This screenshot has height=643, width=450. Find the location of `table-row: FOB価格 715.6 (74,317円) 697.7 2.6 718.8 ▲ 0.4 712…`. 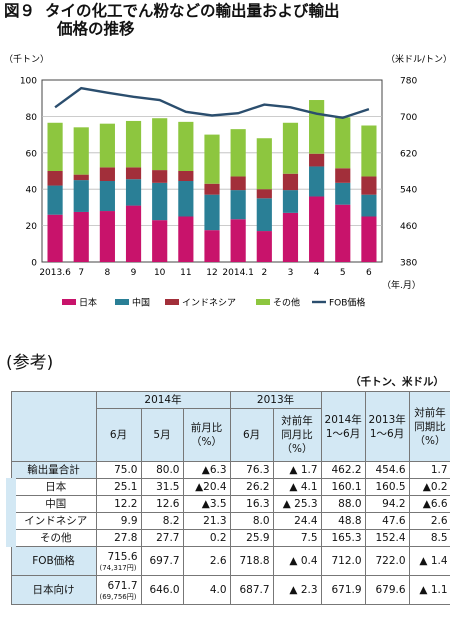

table-row: FOB価格 715.6 (74,317円) 697.7 2.6 718.8 ▲ 0.4 712… is located at coordinates (230, 561).